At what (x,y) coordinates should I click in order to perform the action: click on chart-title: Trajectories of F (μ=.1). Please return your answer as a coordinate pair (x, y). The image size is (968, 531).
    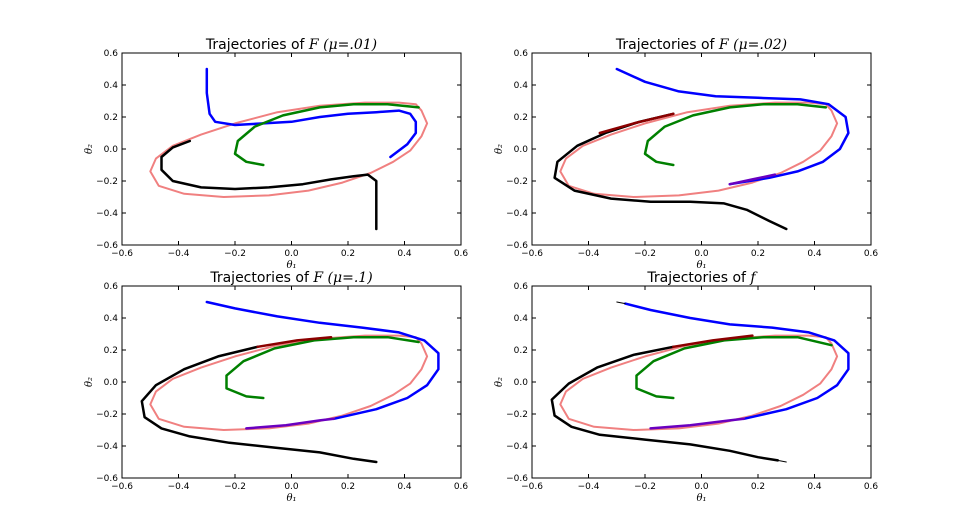
    Looking at the image, I should click on (290, 278).